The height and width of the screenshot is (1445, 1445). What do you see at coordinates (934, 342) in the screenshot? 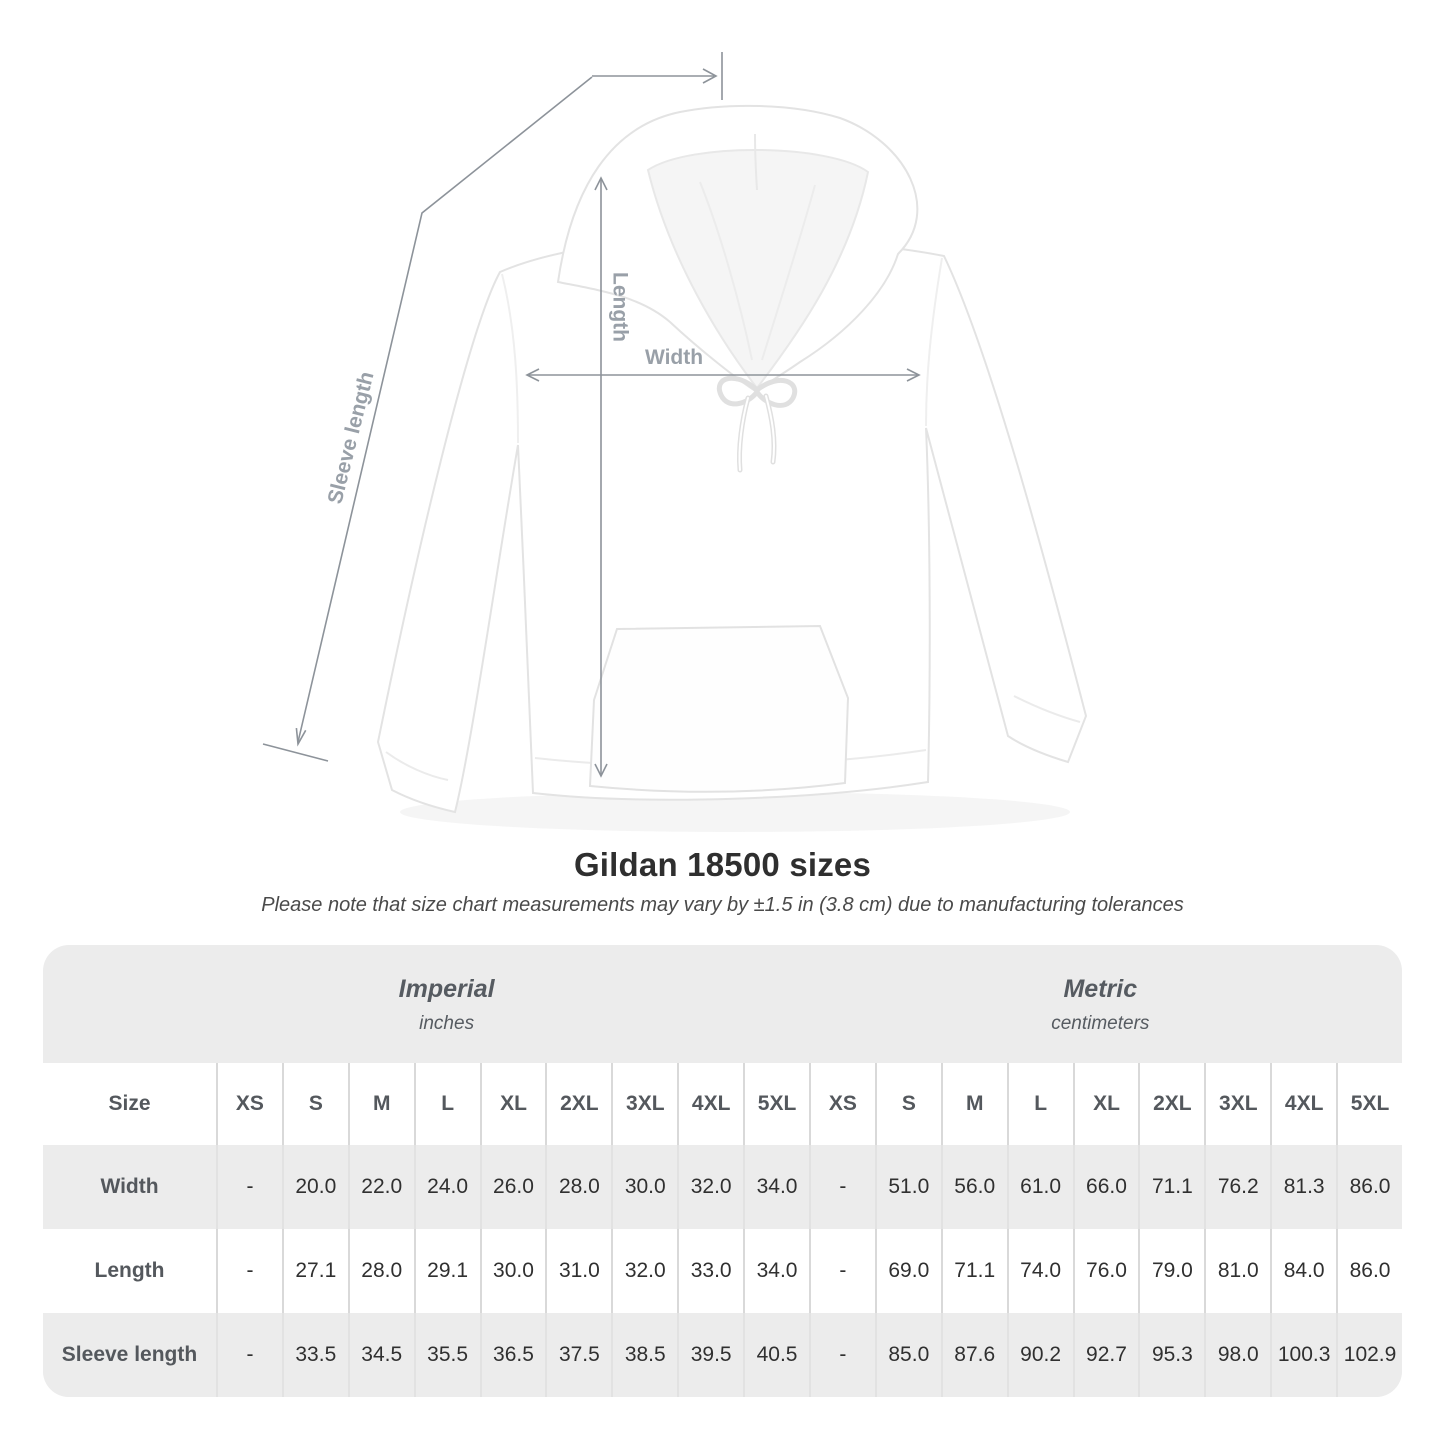
I see `right-sleeve-seam` at bounding box center [934, 342].